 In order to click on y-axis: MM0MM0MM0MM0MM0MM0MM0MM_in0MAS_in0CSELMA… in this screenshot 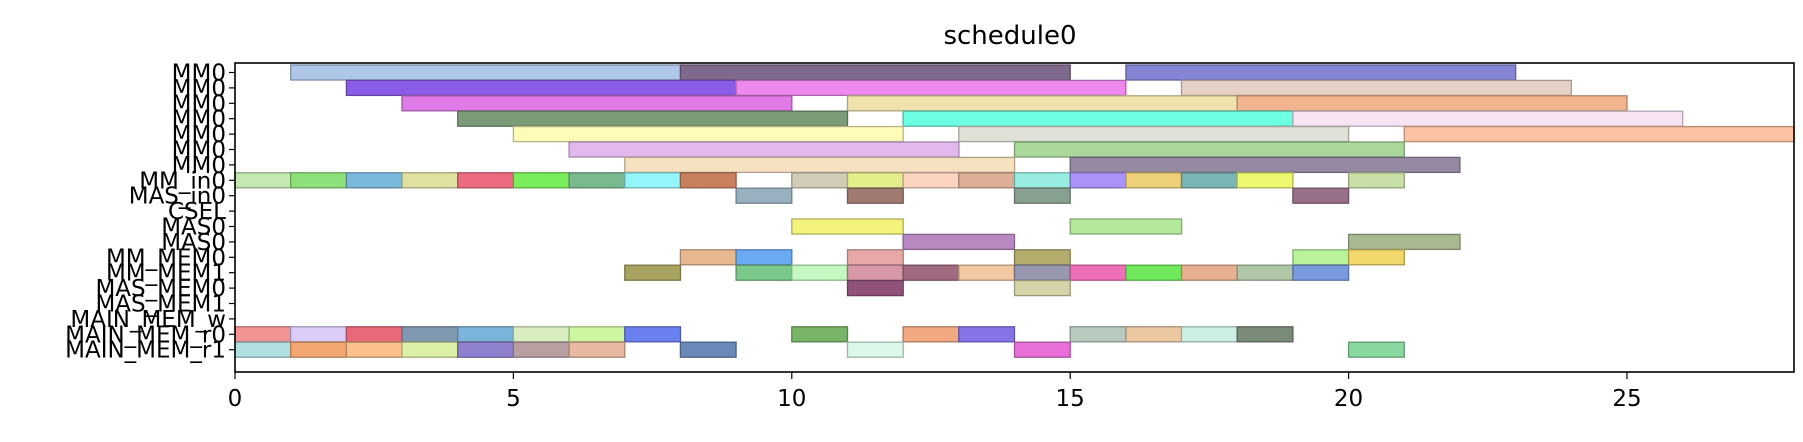, I will do `click(150, 212)`.